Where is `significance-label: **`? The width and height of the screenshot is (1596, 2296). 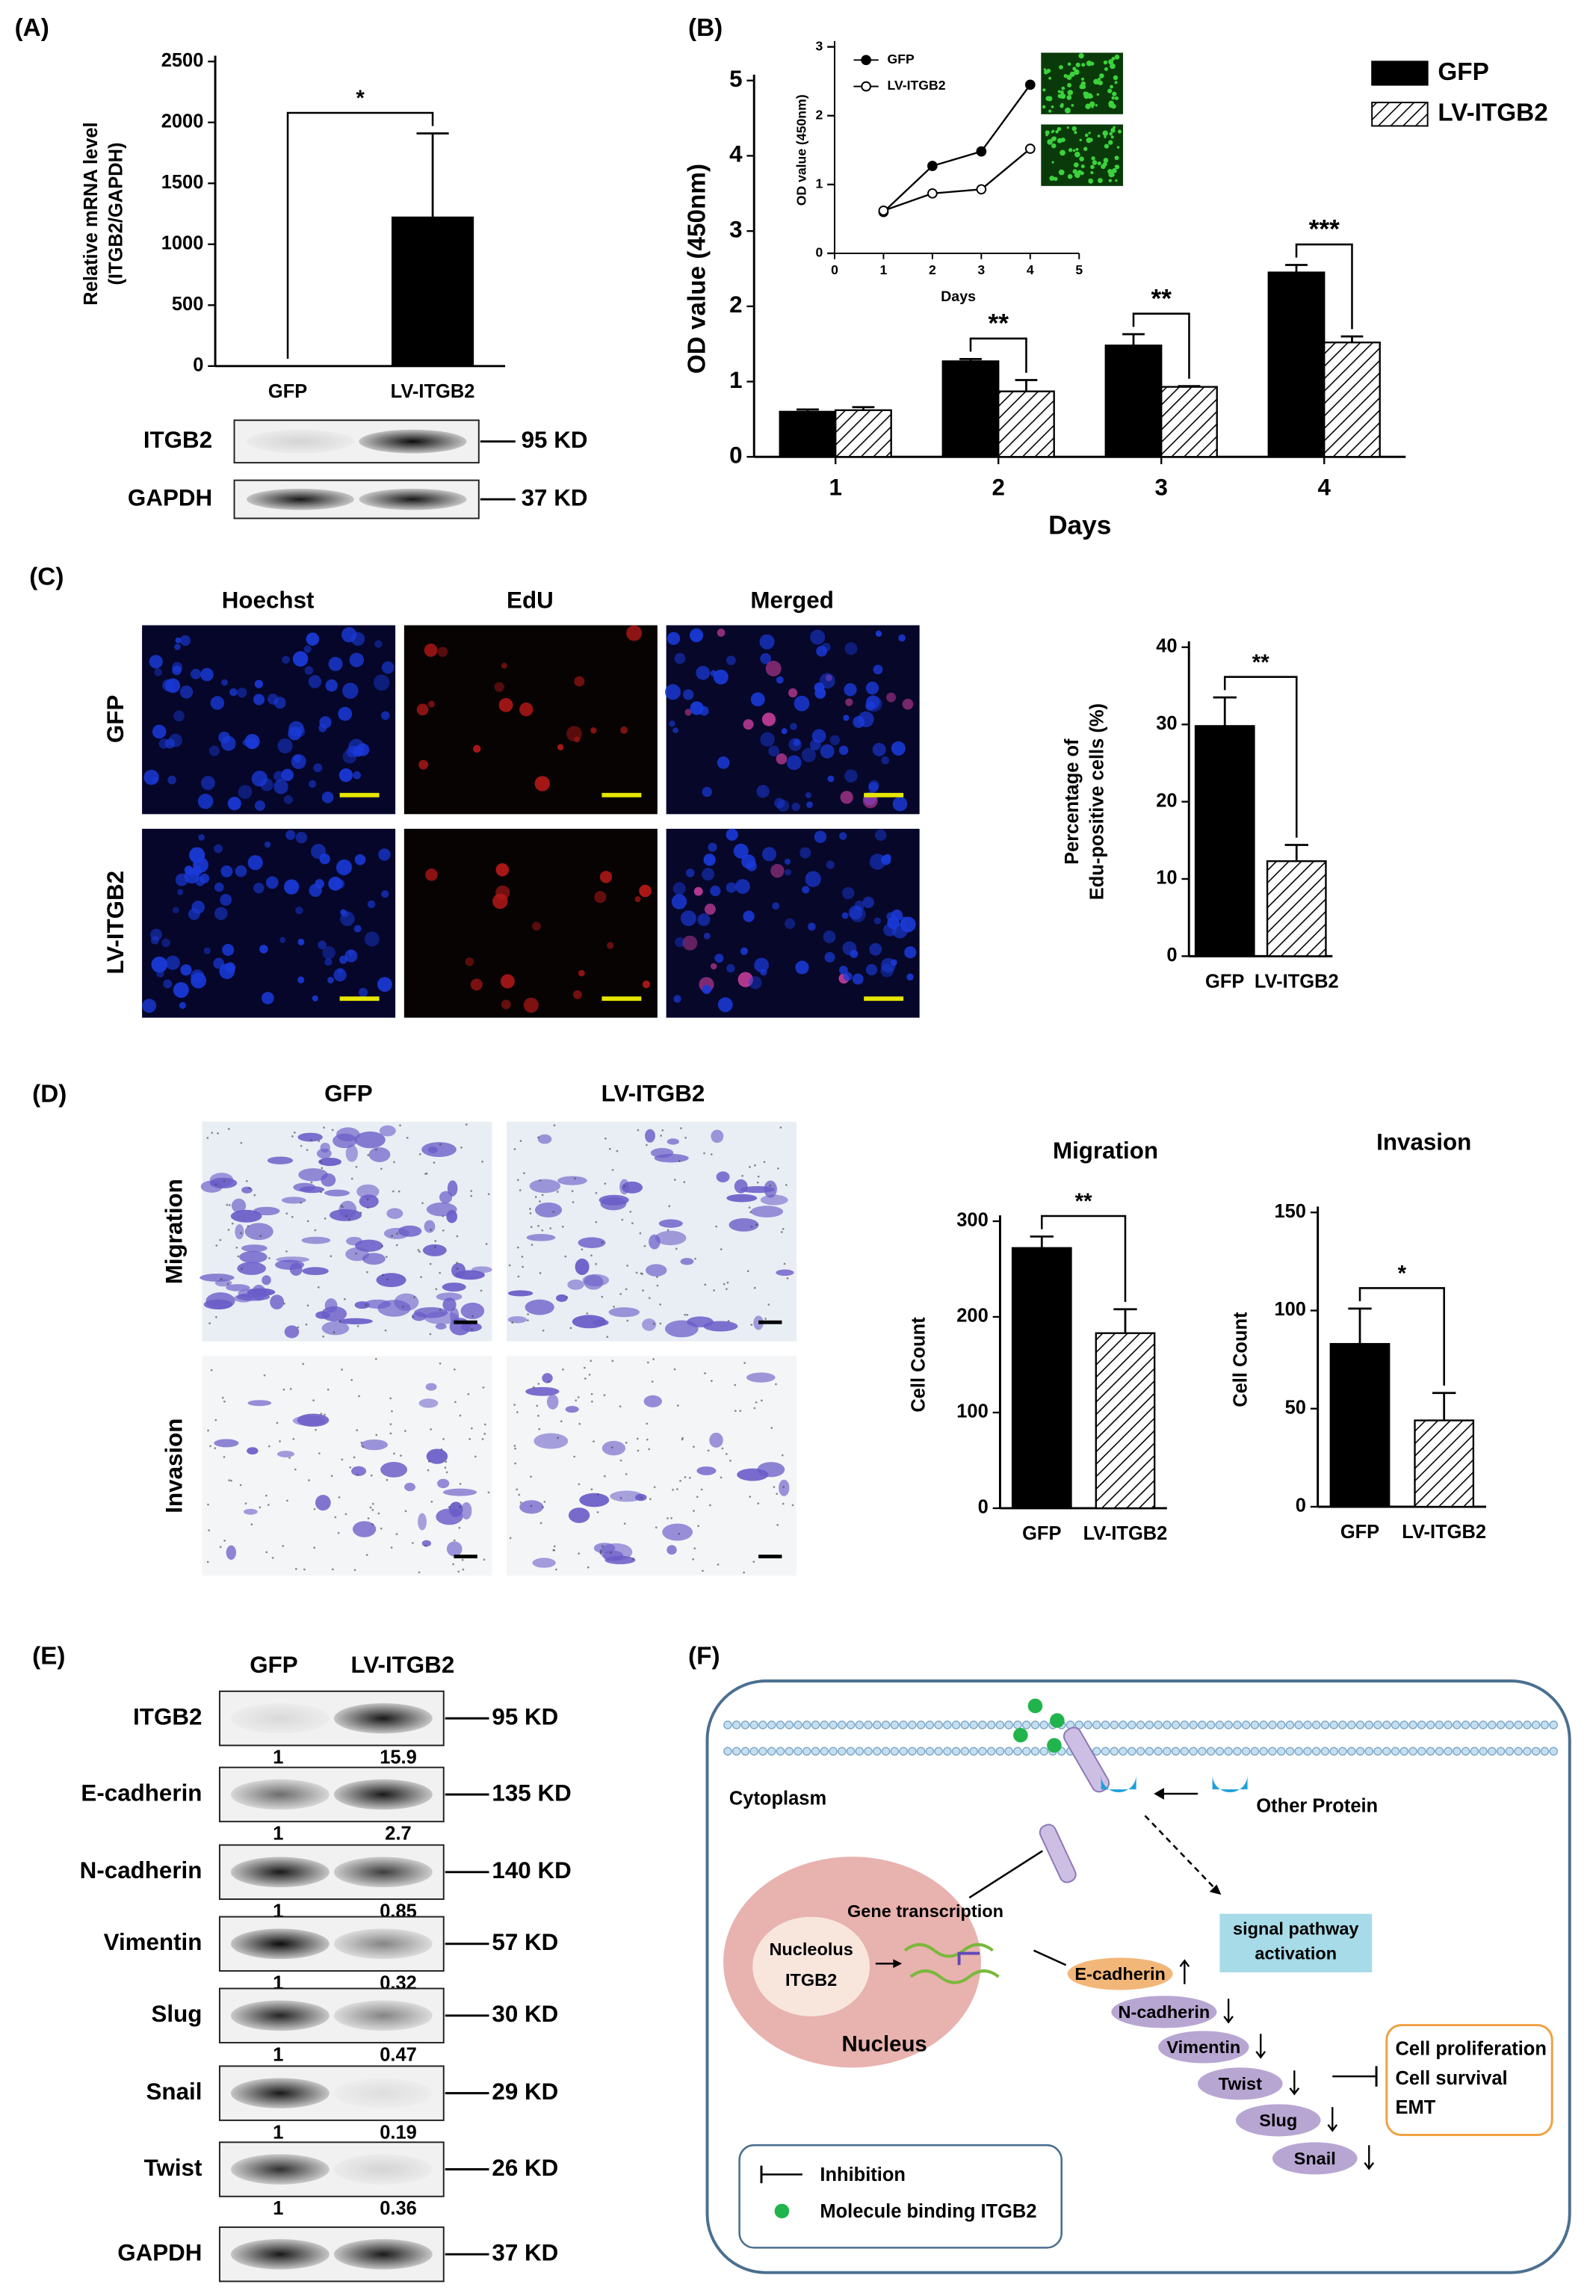 significance-label: ** is located at coordinates (1260, 663).